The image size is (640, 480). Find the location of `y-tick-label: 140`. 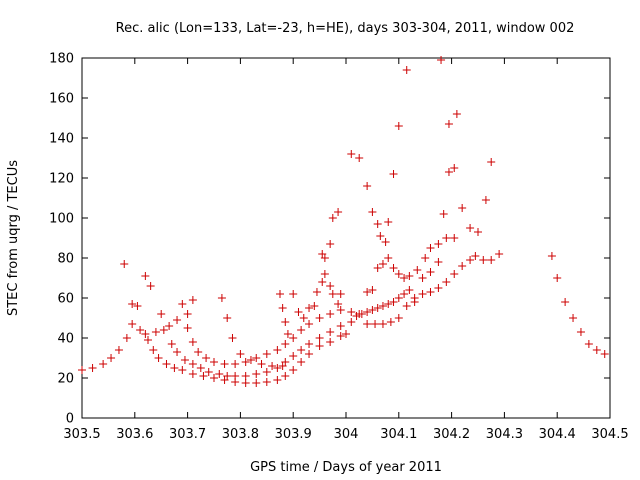

y-tick-label: 140 is located at coordinates (61, 139).